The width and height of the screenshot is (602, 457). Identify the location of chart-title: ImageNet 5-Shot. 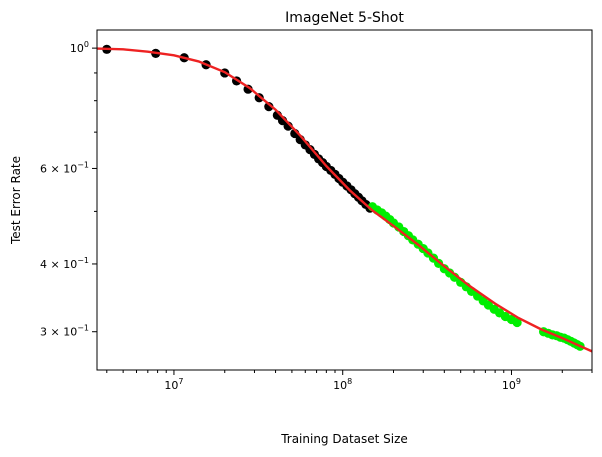
(344, 18).